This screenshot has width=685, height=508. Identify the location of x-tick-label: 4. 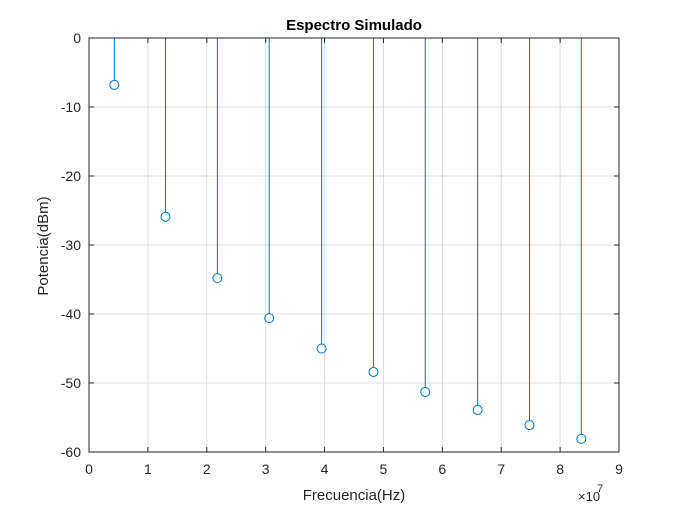
(325, 469).